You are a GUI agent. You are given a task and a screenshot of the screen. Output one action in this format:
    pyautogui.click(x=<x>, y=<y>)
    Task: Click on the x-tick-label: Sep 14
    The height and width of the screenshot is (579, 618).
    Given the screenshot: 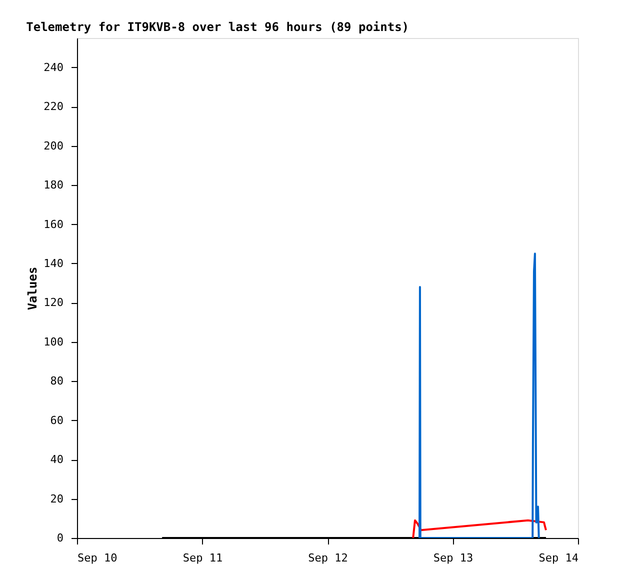 What is the action you would take?
    pyautogui.click(x=558, y=558)
    